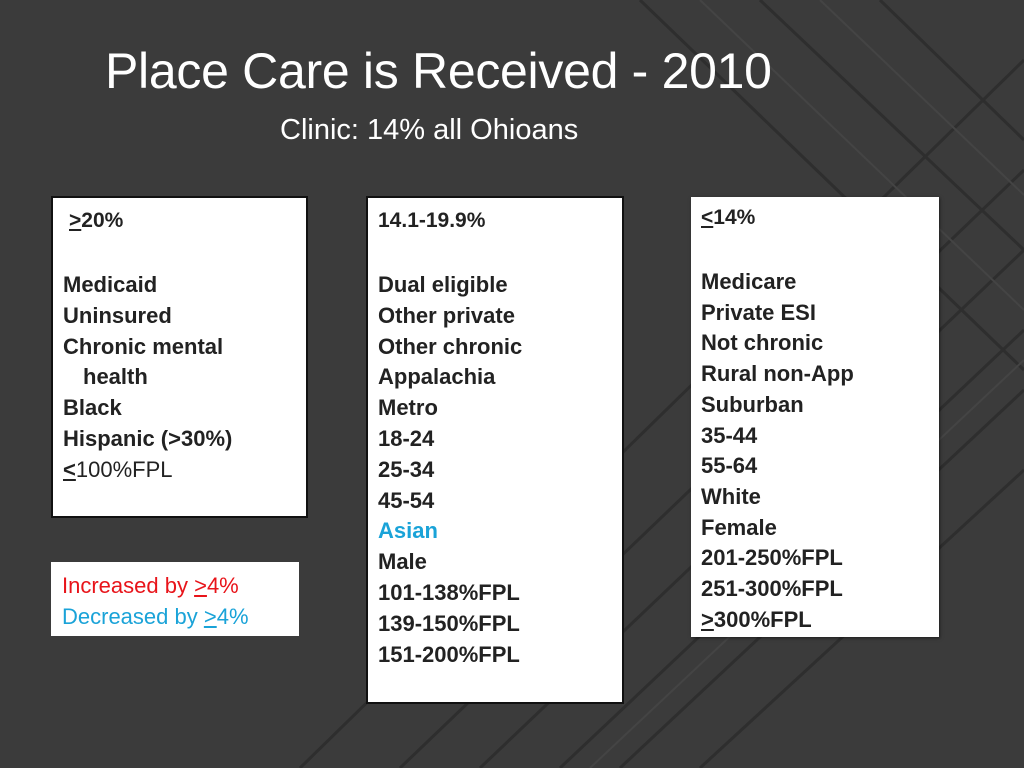 This screenshot has width=1024, height=768. I want to click on list-item: Black, so click(92, 408).